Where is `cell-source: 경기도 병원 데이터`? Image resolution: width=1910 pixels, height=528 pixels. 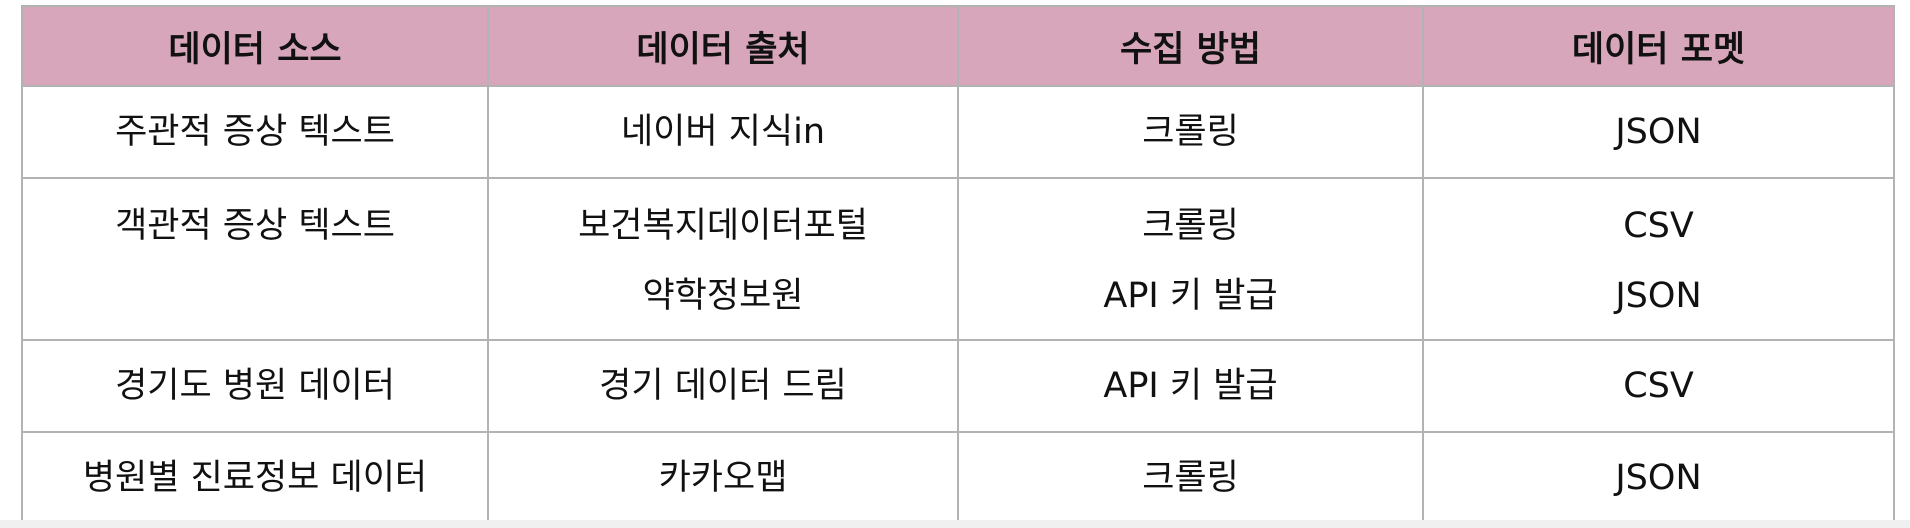
cell-source: 경기도 병원 데이터 is located at coordinates (255, 386).